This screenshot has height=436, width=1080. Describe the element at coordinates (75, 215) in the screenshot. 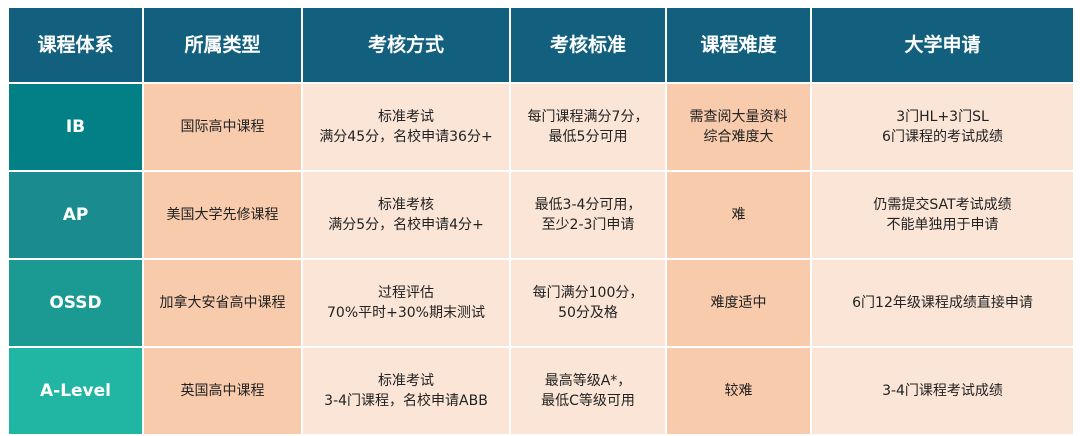

I see `cell-course-system: AP` at that location.